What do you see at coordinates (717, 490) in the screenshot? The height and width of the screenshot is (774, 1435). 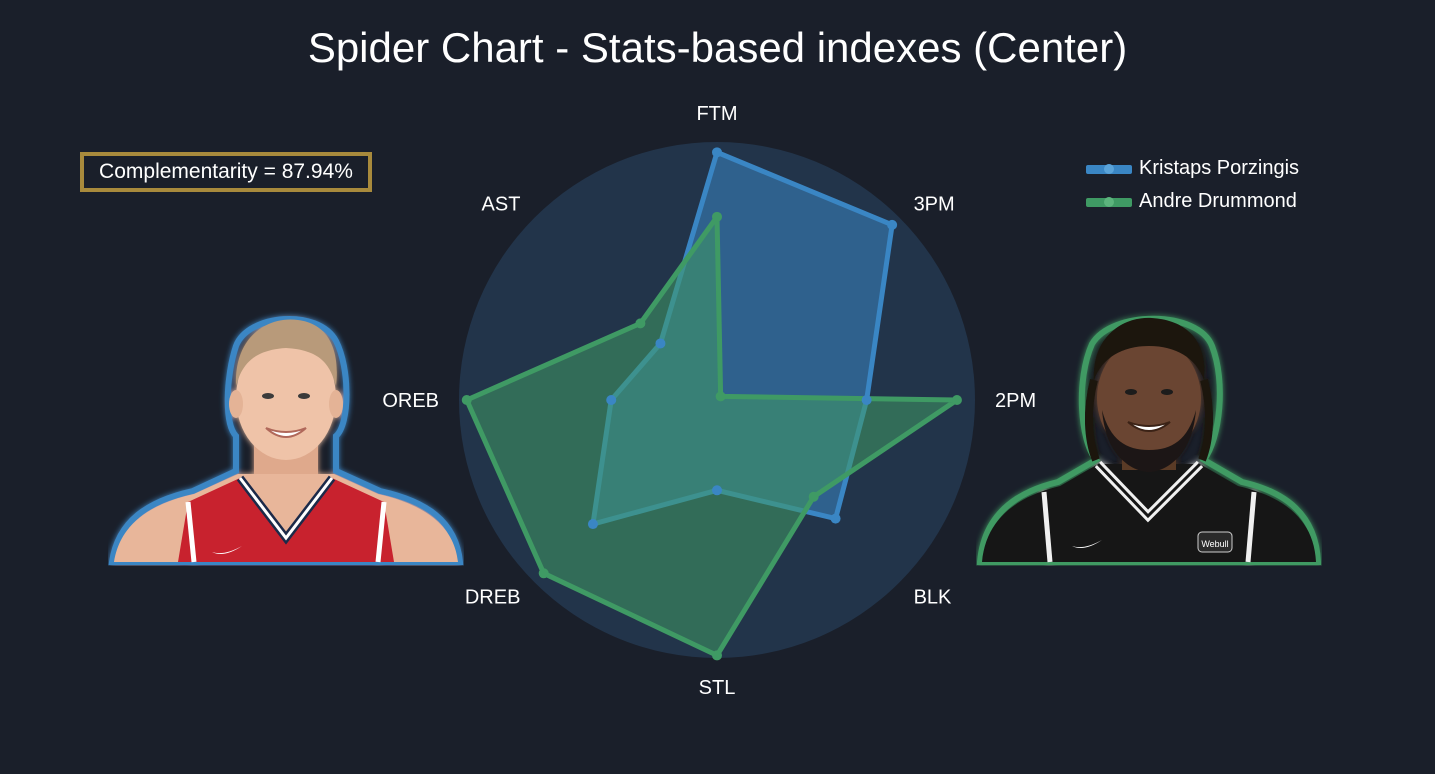 I see `point-kristaps-stl` at bounding box center [717, 490].